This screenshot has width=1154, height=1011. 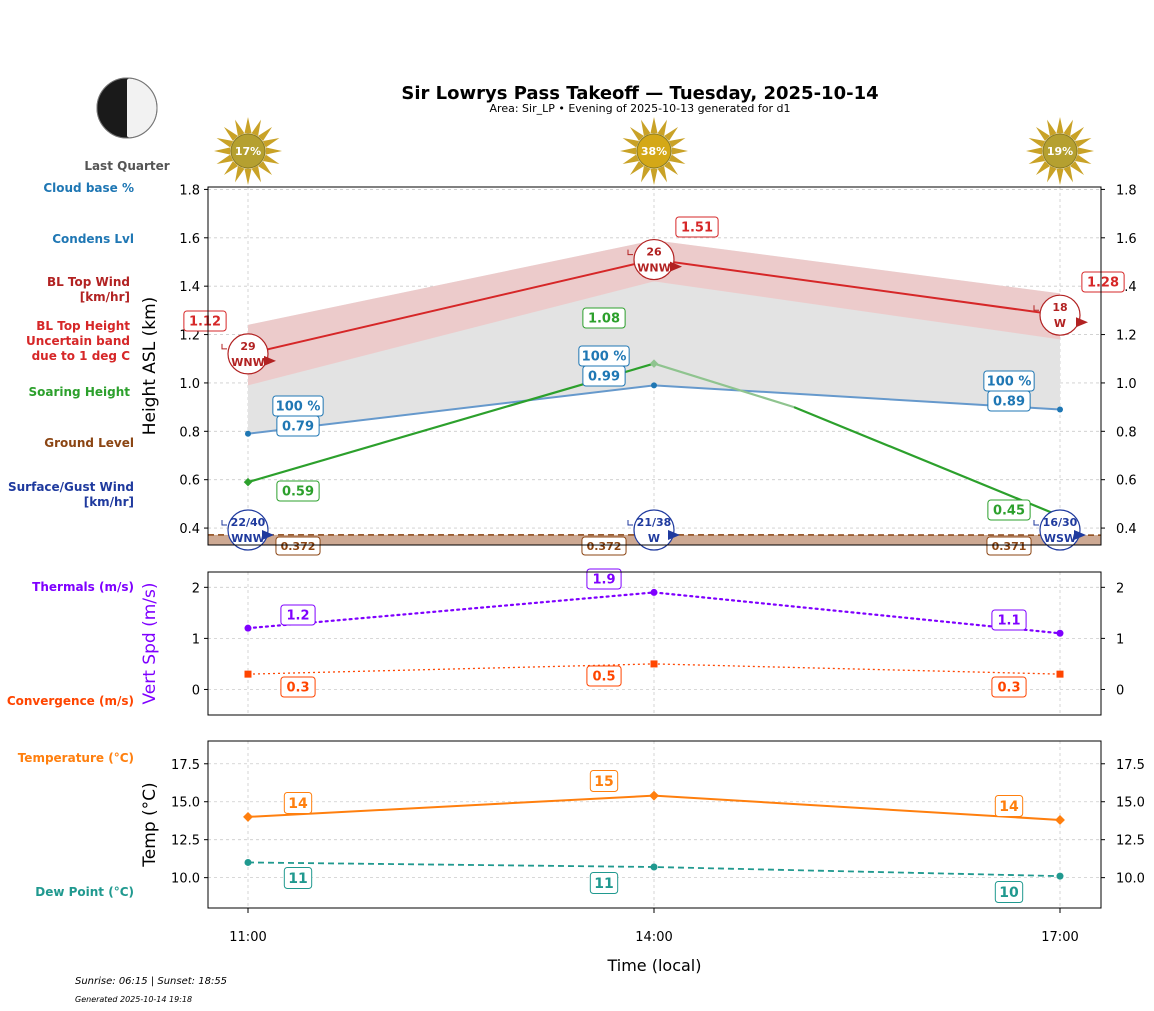 I want to click on y-tick-label-right: 10.0, so click(x=1130, y=879).